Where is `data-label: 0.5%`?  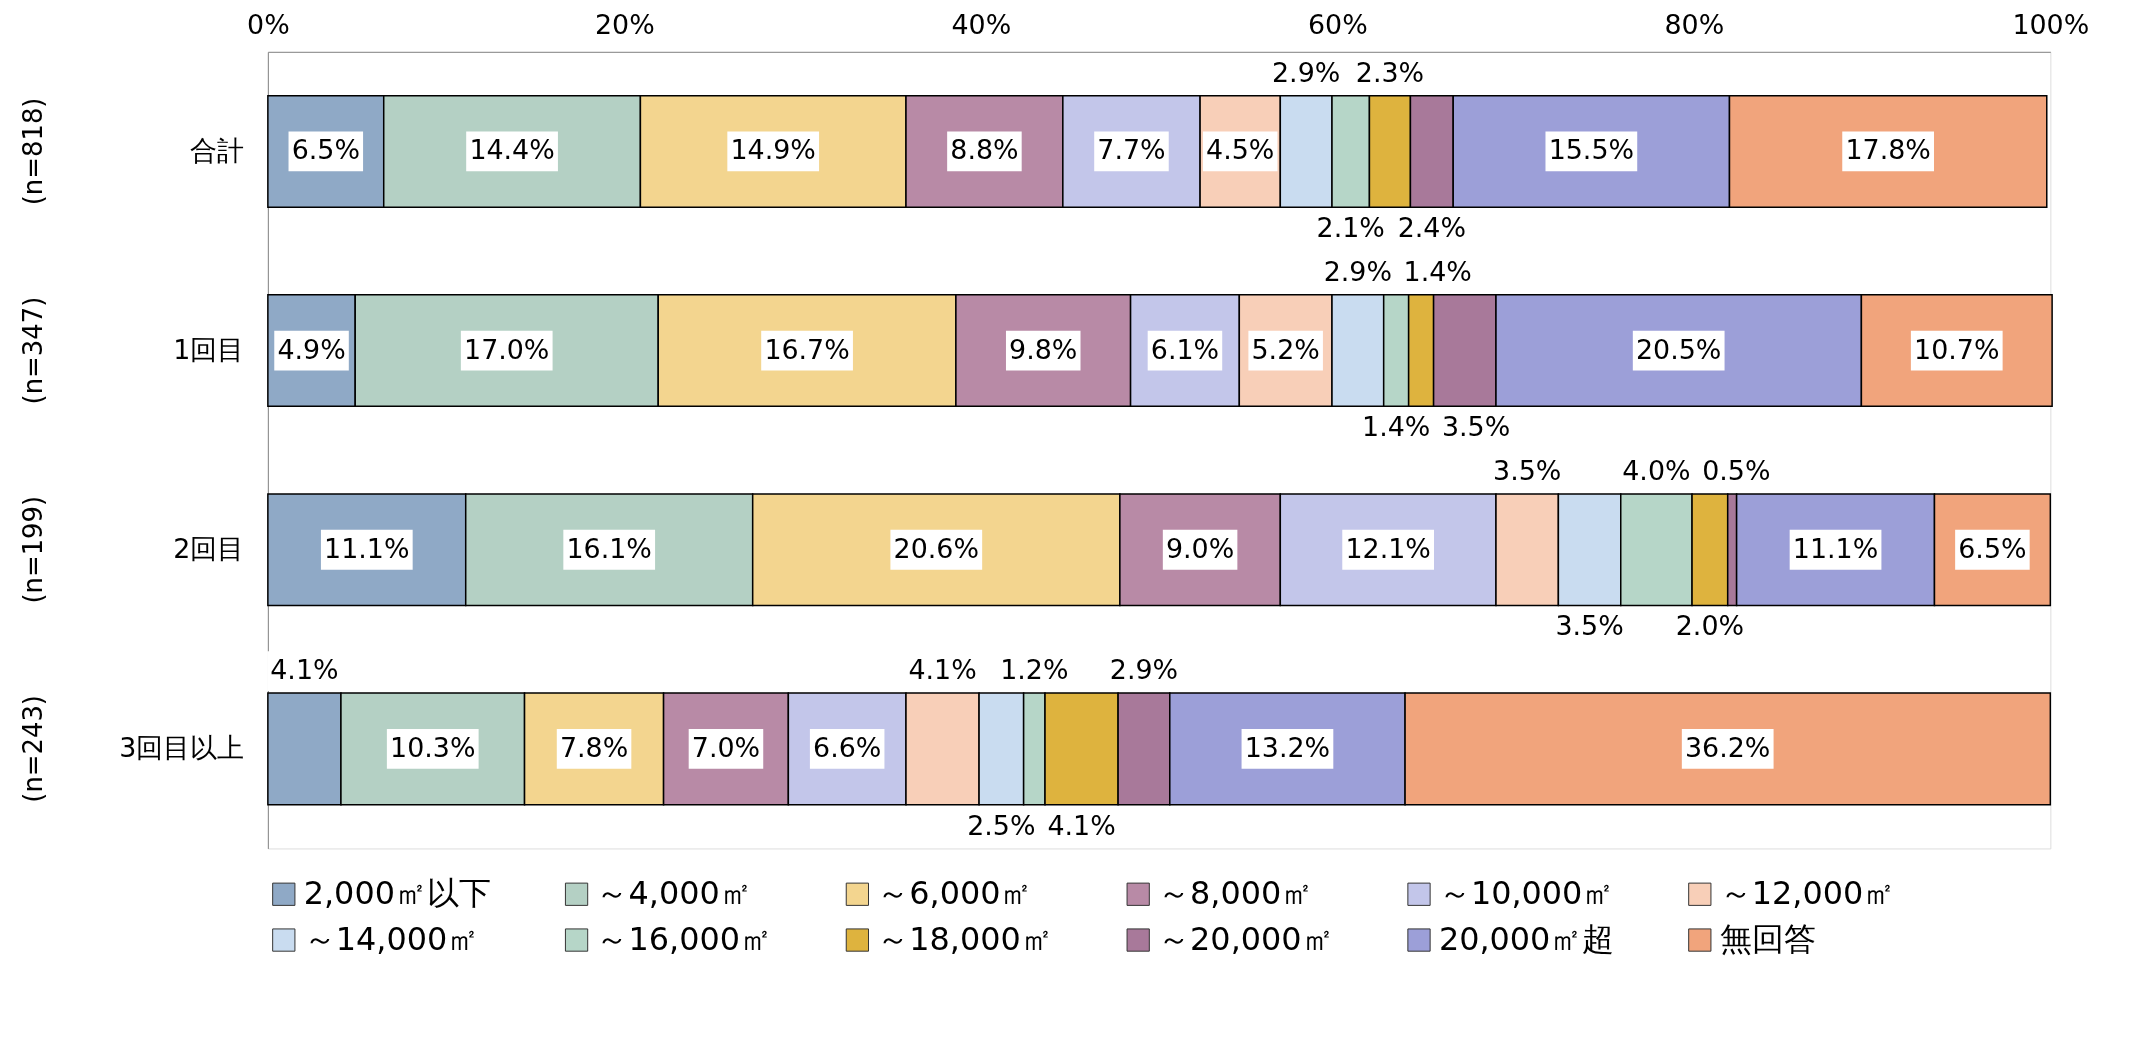
data-label: 0.5% is located at coordinates (1736, 471).